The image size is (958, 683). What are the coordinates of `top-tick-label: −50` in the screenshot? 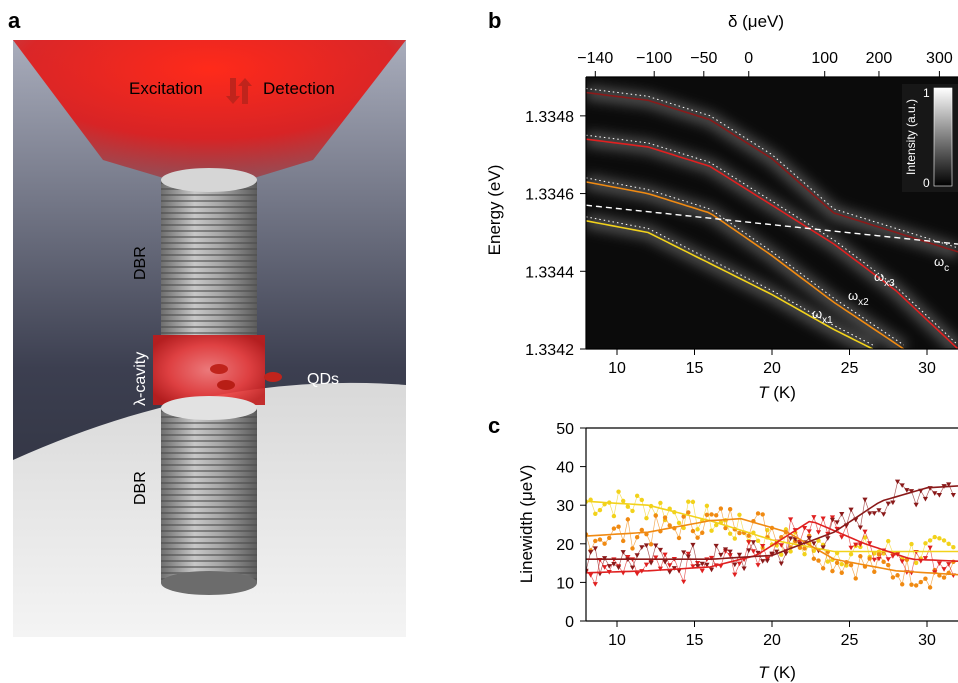 It's located at (703, 58).